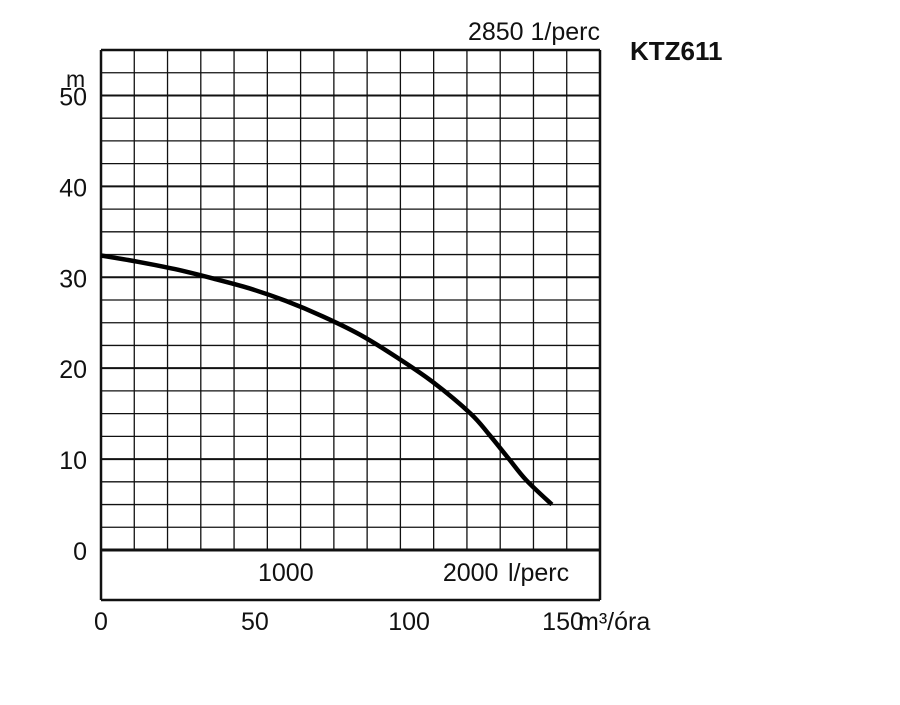 This screenshot has width=900, height=705. I want to click on chart-title: KTZ611, so click(676, 51).